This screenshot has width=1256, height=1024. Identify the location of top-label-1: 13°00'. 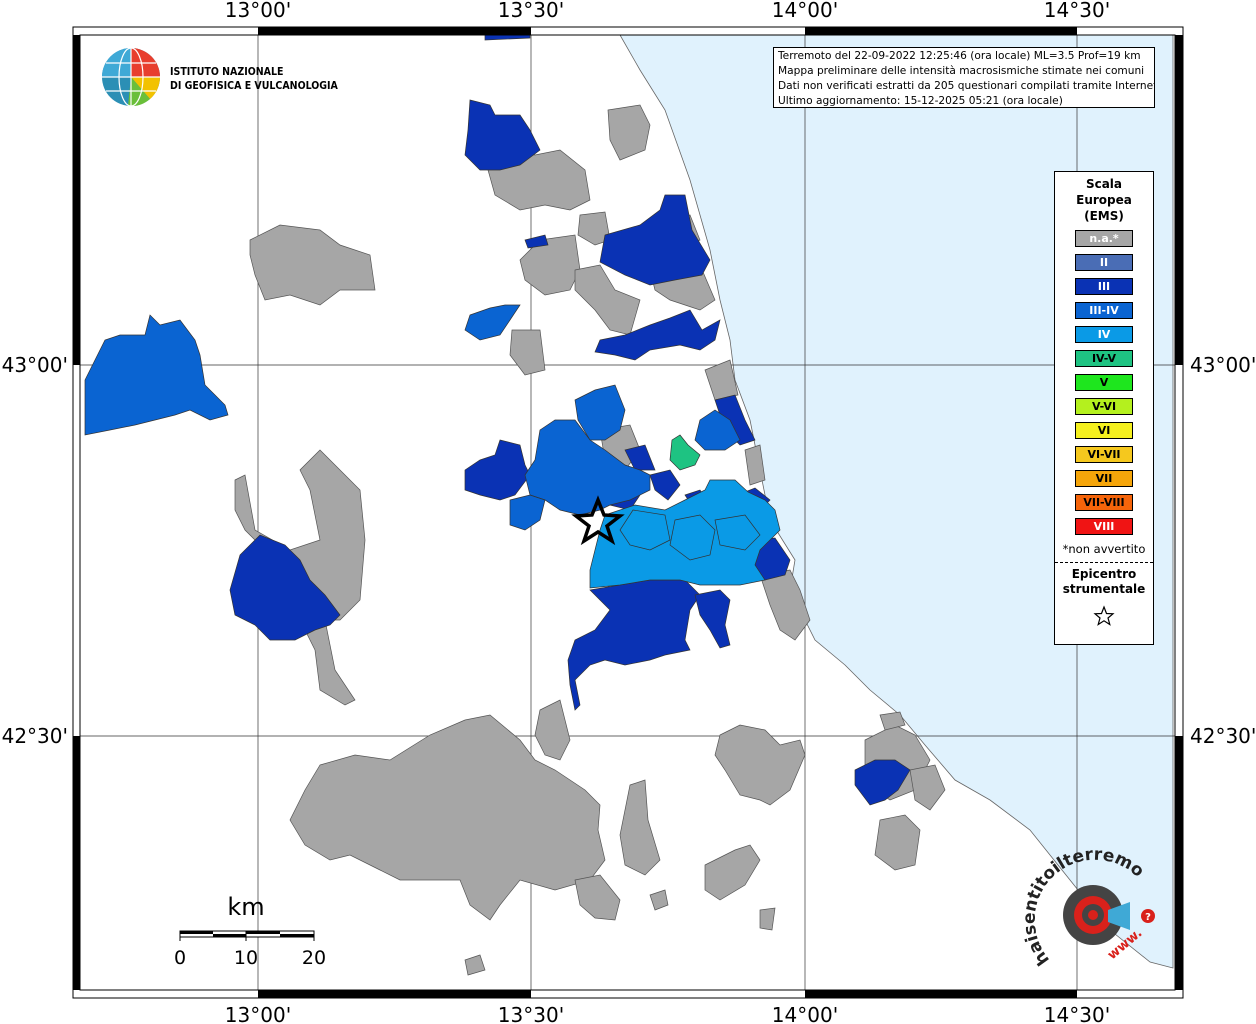
(258, 11).